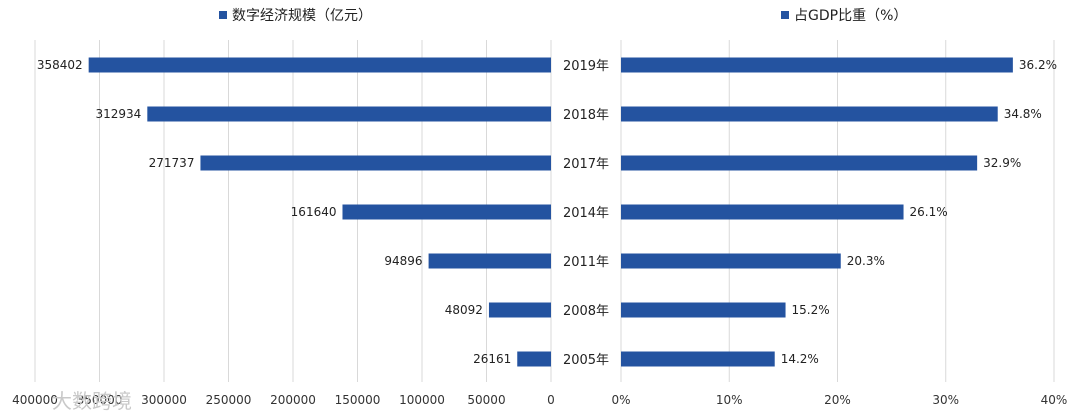 The width and height of the screenshot is (1080, 419). Describe the element at coordinates (1054, 400) in the screenshot. I see `right-x-tick-label: 40%` at that location.